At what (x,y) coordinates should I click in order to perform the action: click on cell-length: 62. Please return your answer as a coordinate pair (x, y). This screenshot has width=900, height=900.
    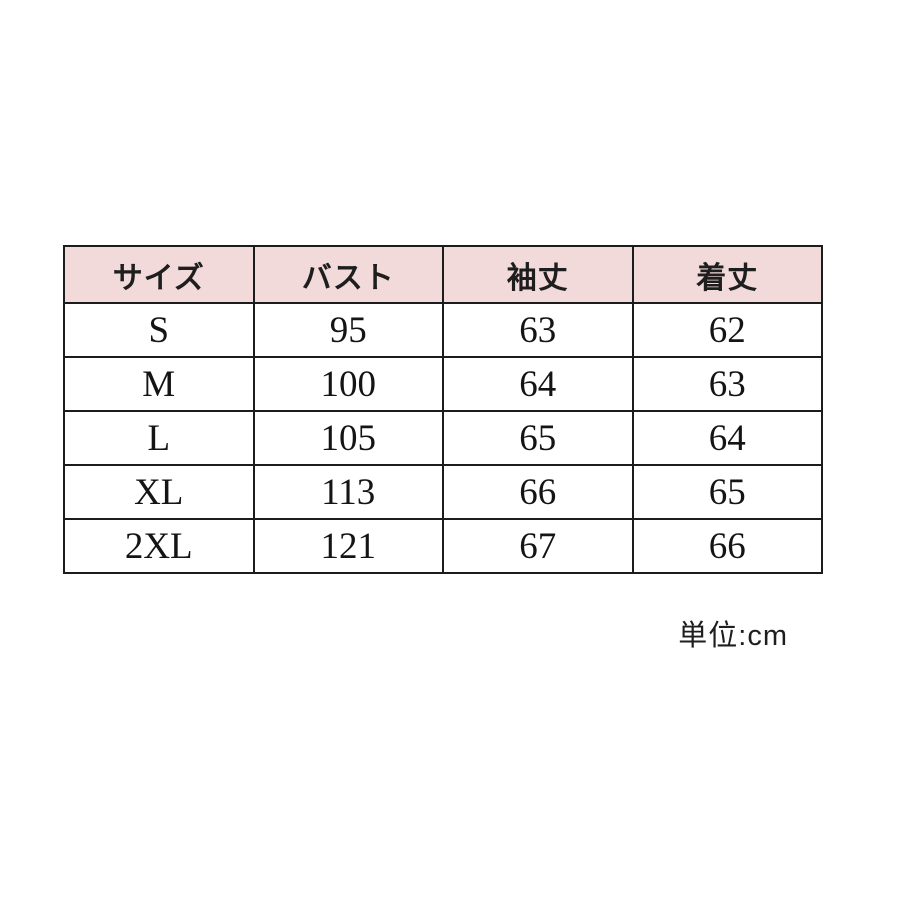
    Looking at the image, I should click on (727, 330).